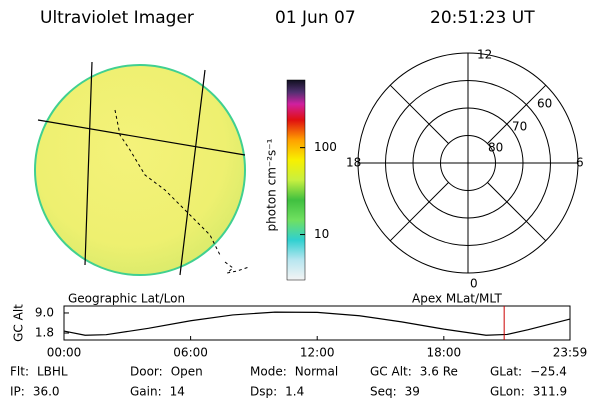 The height and width of the screenshot is (400, 600). Describe the element at coordinates (317, 353) in the screenshot. I see `x-tick-label: 12:00` at that location.